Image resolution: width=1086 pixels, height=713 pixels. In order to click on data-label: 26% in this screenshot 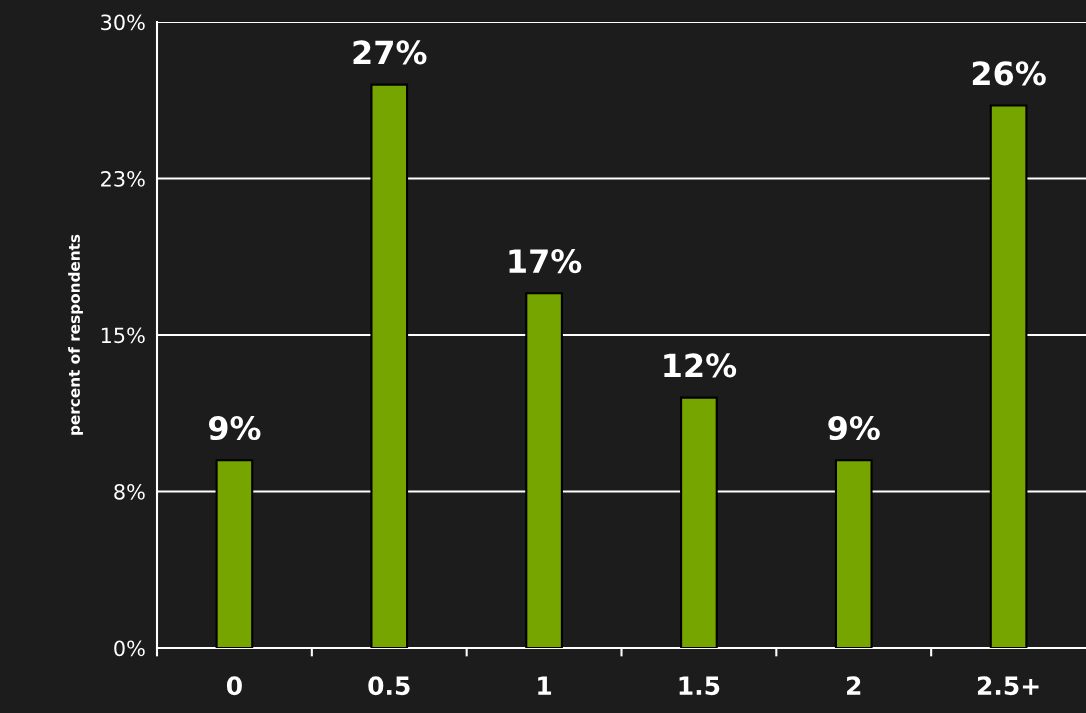, I will do `click(1009, 73)`.